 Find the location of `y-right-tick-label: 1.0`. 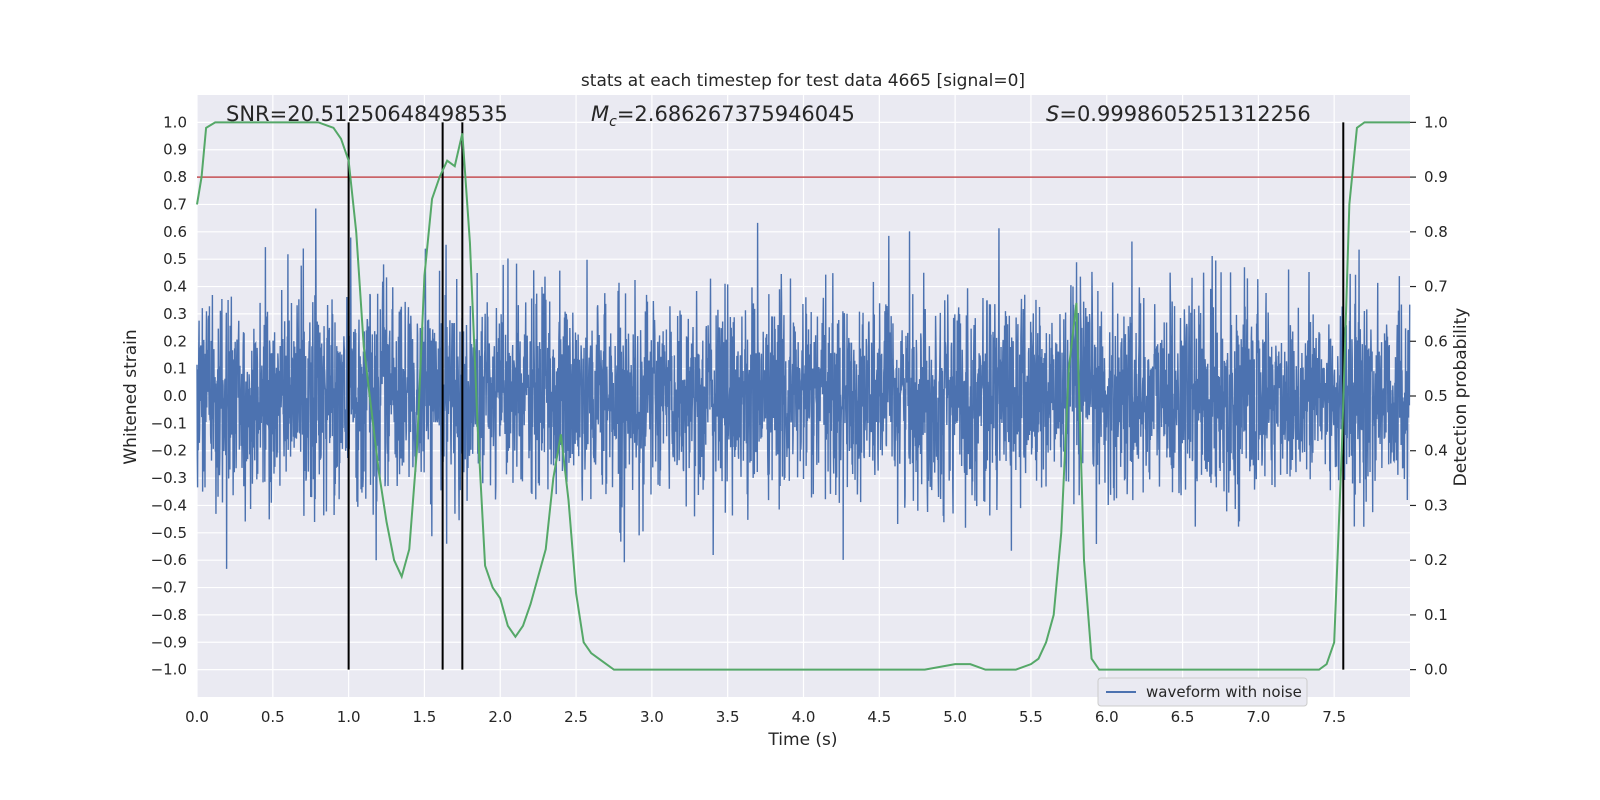

y-right-tick-label: 1.0 is located at coordinates (1436, 122).